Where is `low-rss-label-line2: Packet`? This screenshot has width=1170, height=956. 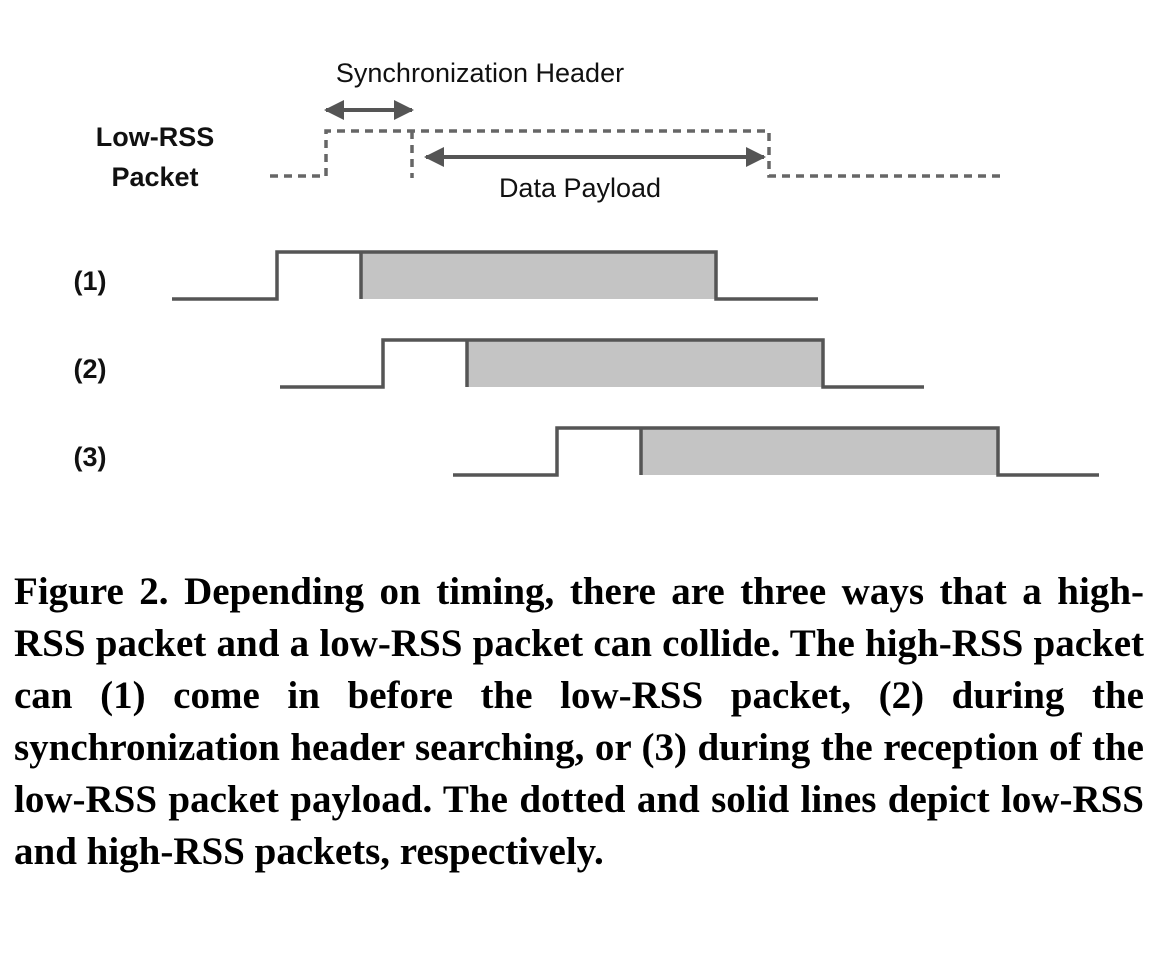 low-rss-label-line2: Packet is located at coordinates (154, 177).